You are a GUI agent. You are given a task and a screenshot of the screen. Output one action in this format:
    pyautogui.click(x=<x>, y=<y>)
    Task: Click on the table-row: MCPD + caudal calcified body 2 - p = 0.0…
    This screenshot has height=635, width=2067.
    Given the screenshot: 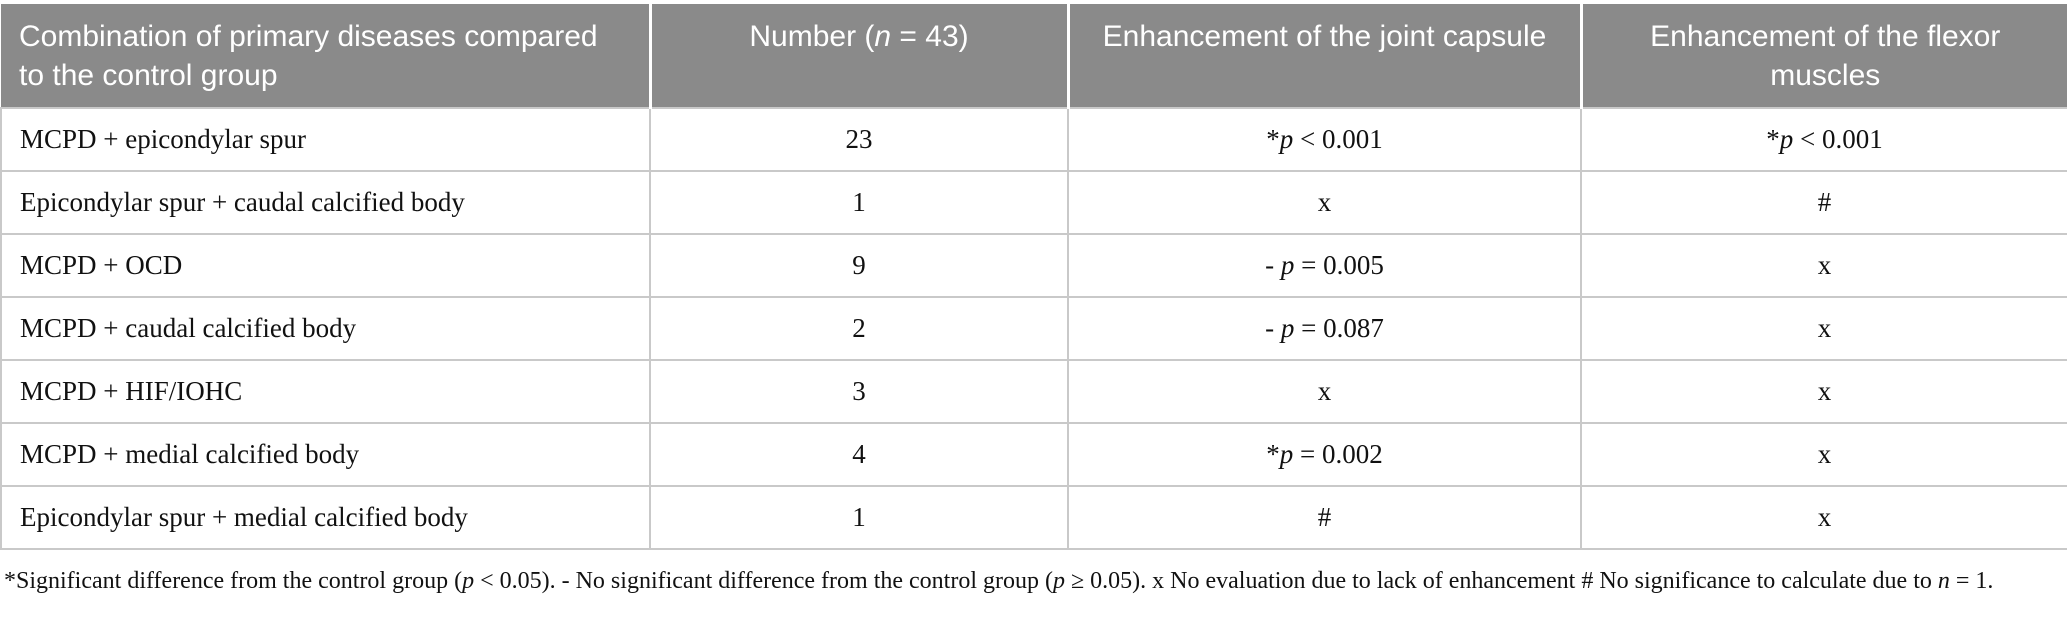 What is the action you would take?
    pyautogui.click(x=1033, y=328)
    